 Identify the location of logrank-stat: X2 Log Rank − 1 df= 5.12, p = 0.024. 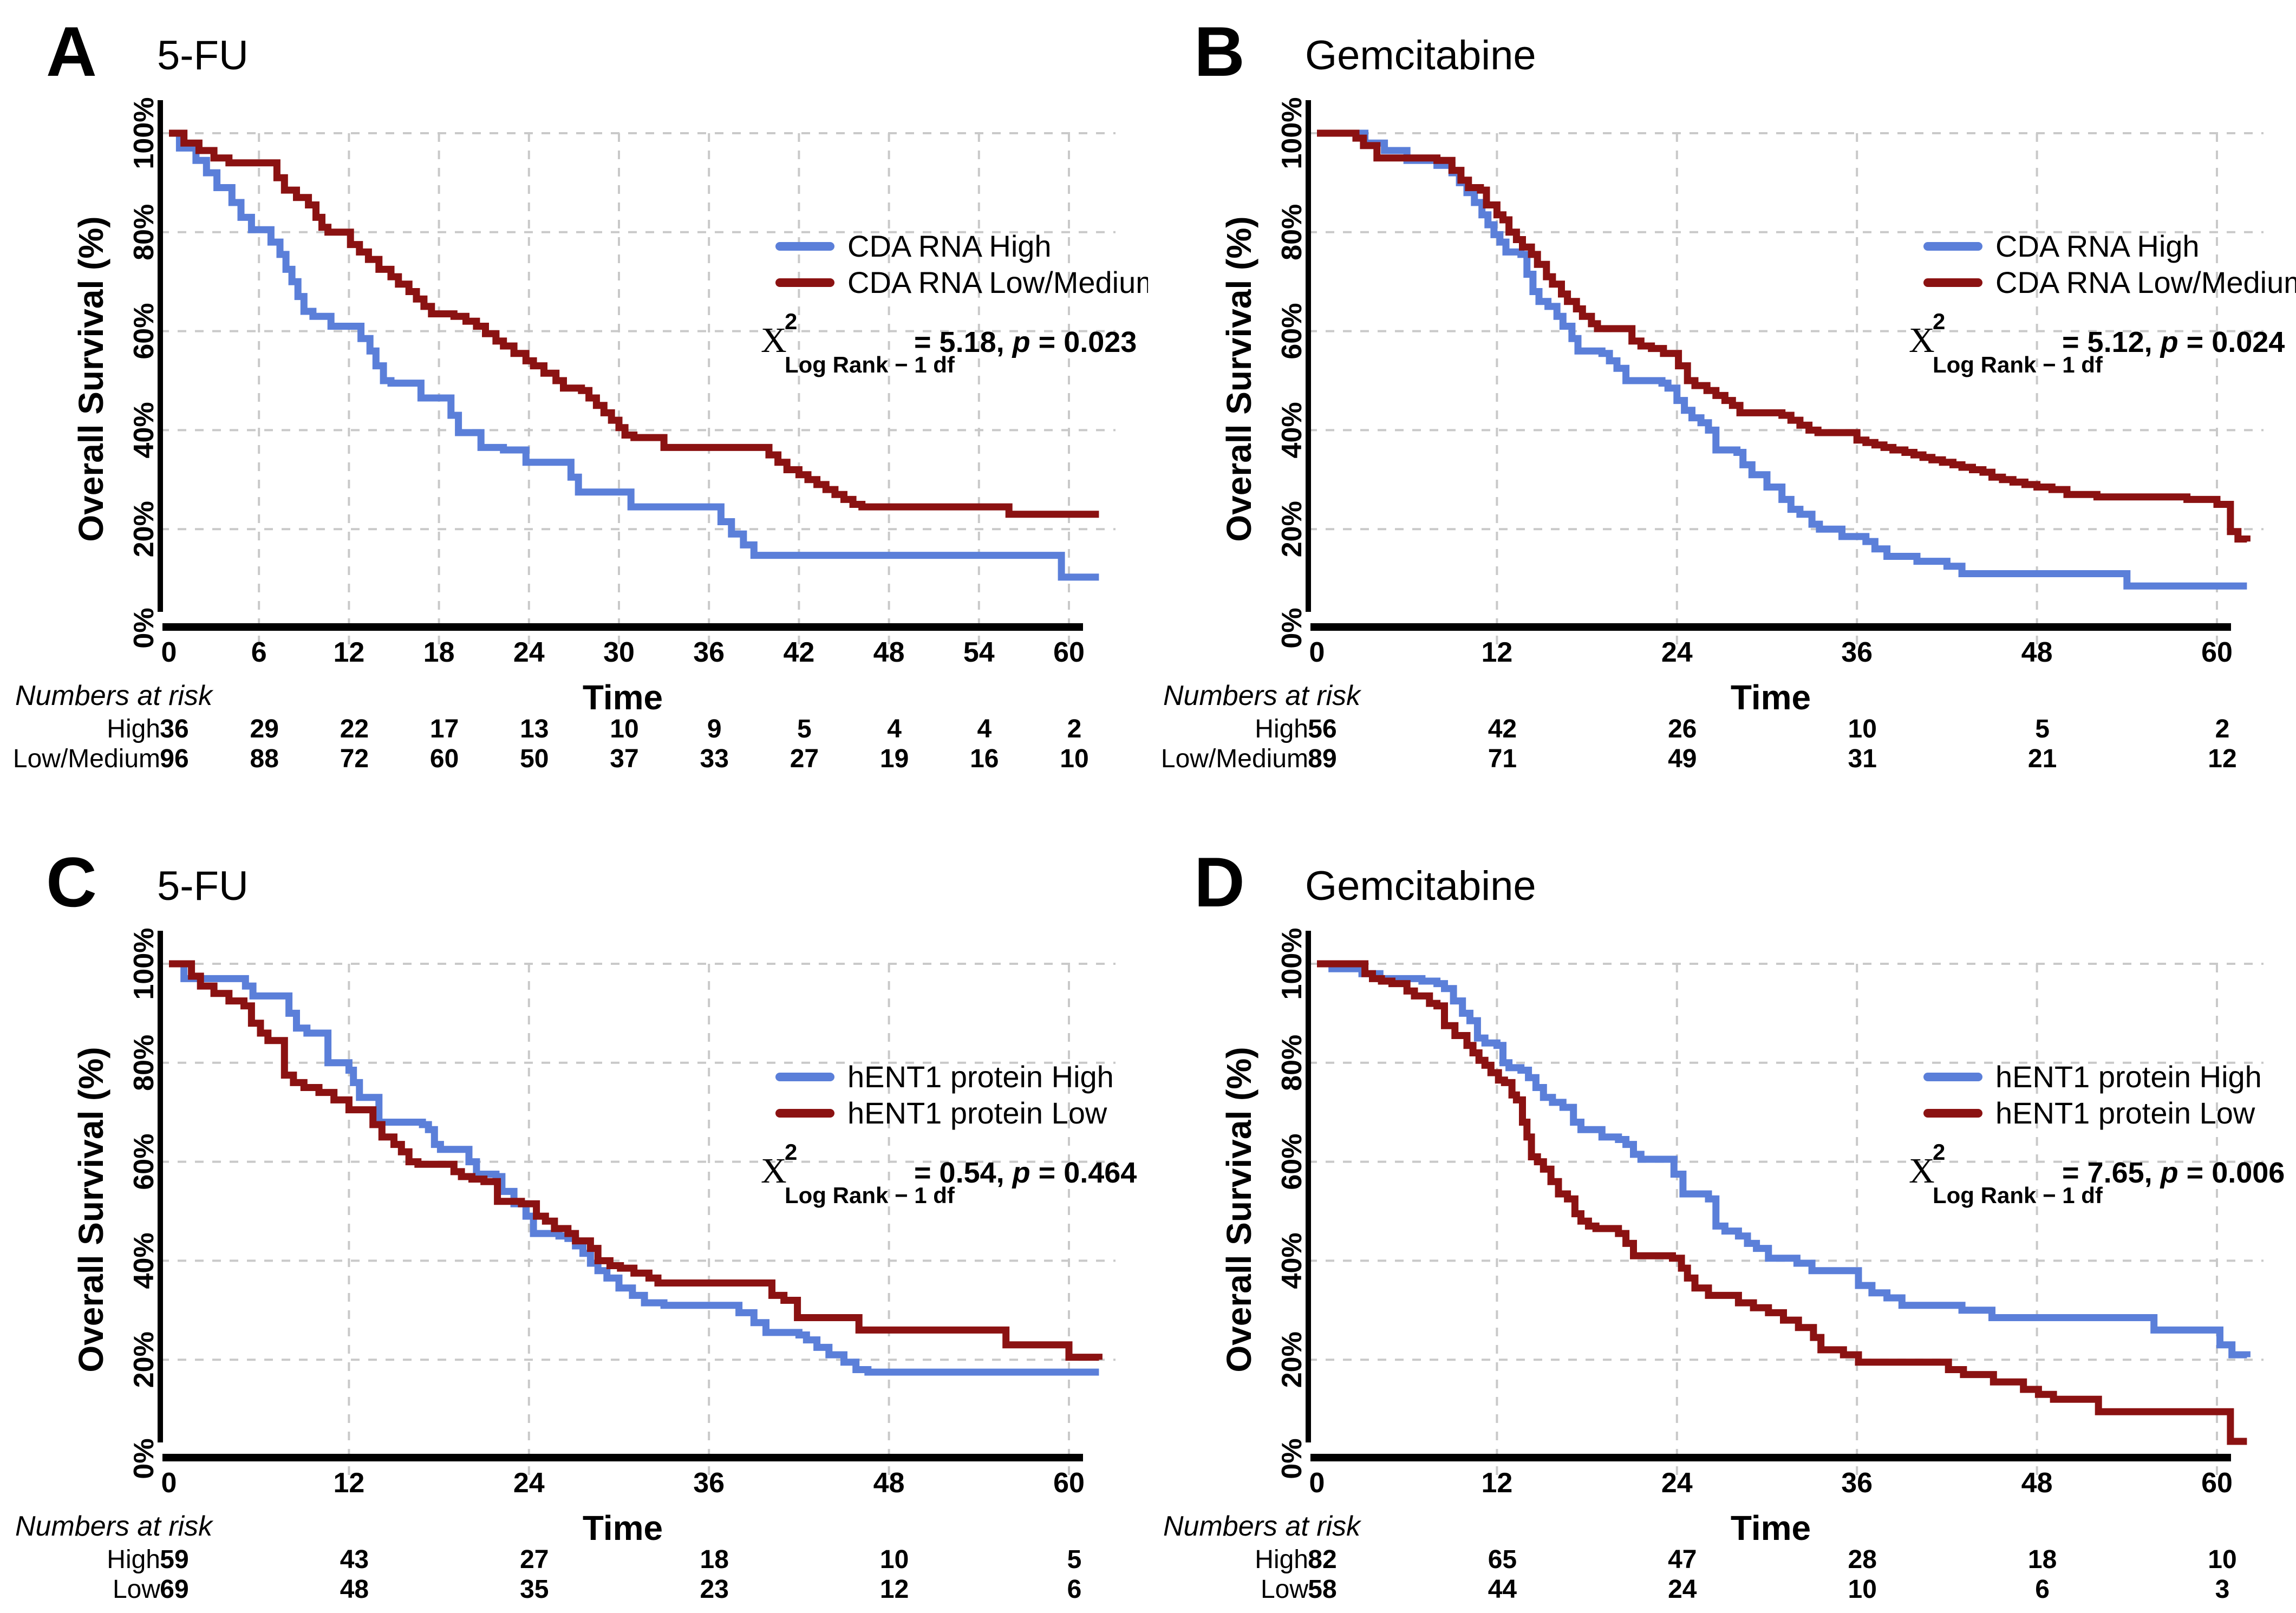
(2097, 343).